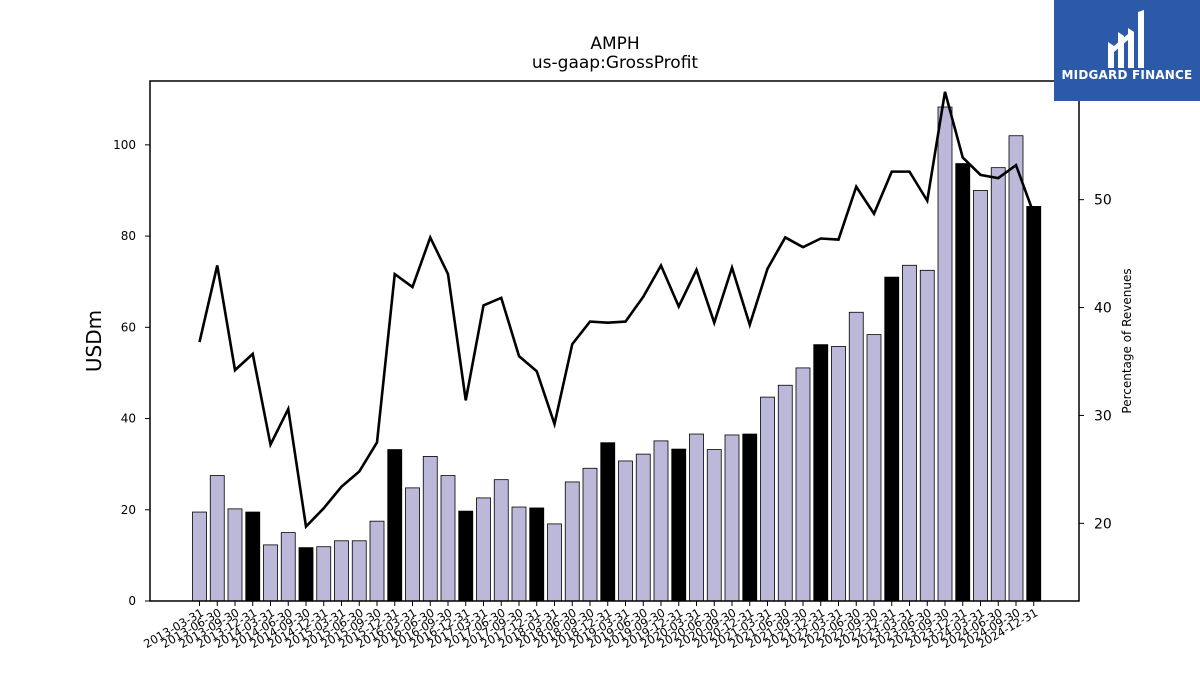 This screenshot has width=1200, height=675. What do you see at coordinates (132, 601) in the screenshot?
I see `y-tick-label-0: 0` at bounding box center [132, 601].